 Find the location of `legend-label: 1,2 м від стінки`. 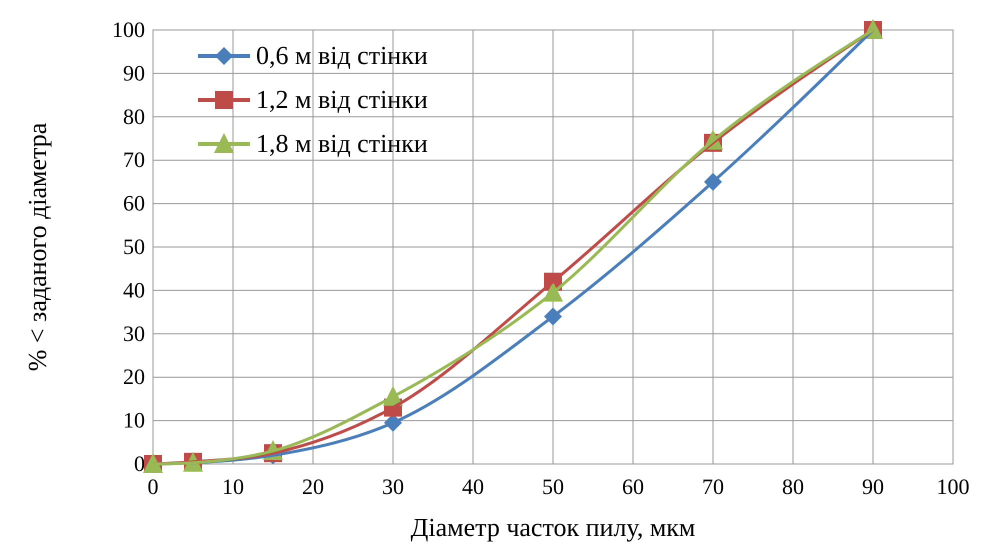

legend-label: 1,2 м від стінки is located at coordinates (342, 99).